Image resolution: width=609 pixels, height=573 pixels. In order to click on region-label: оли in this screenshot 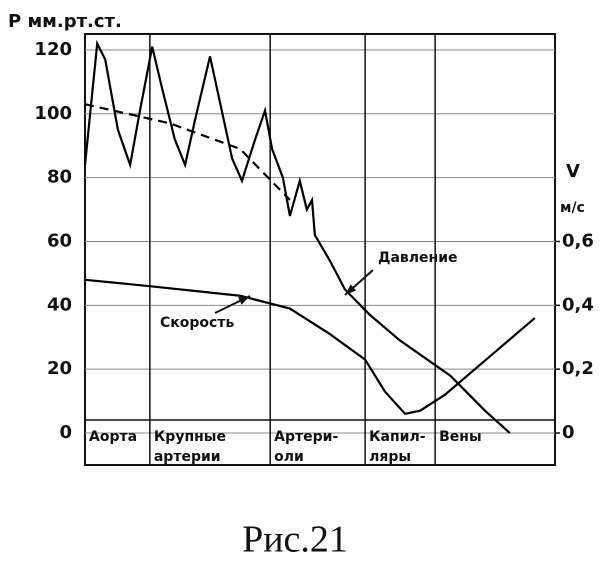, I will do `click(289, 457)`.